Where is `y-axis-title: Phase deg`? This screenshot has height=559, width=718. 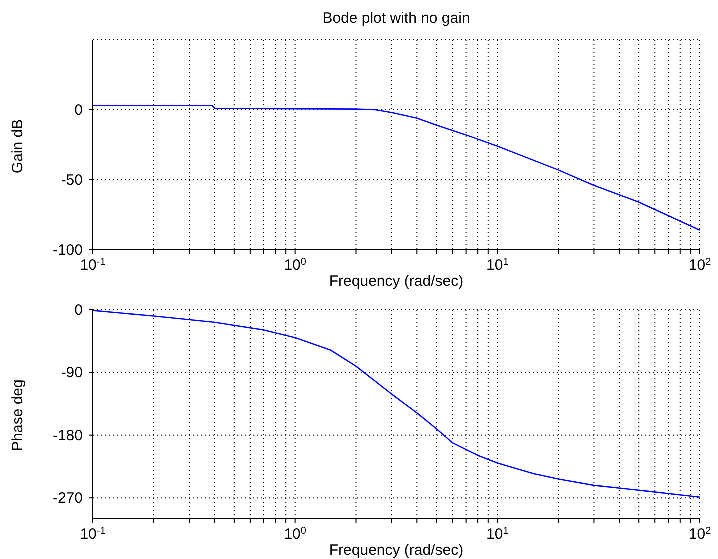 y-axis-title: Phase deg is located at coordinates (18, 416).